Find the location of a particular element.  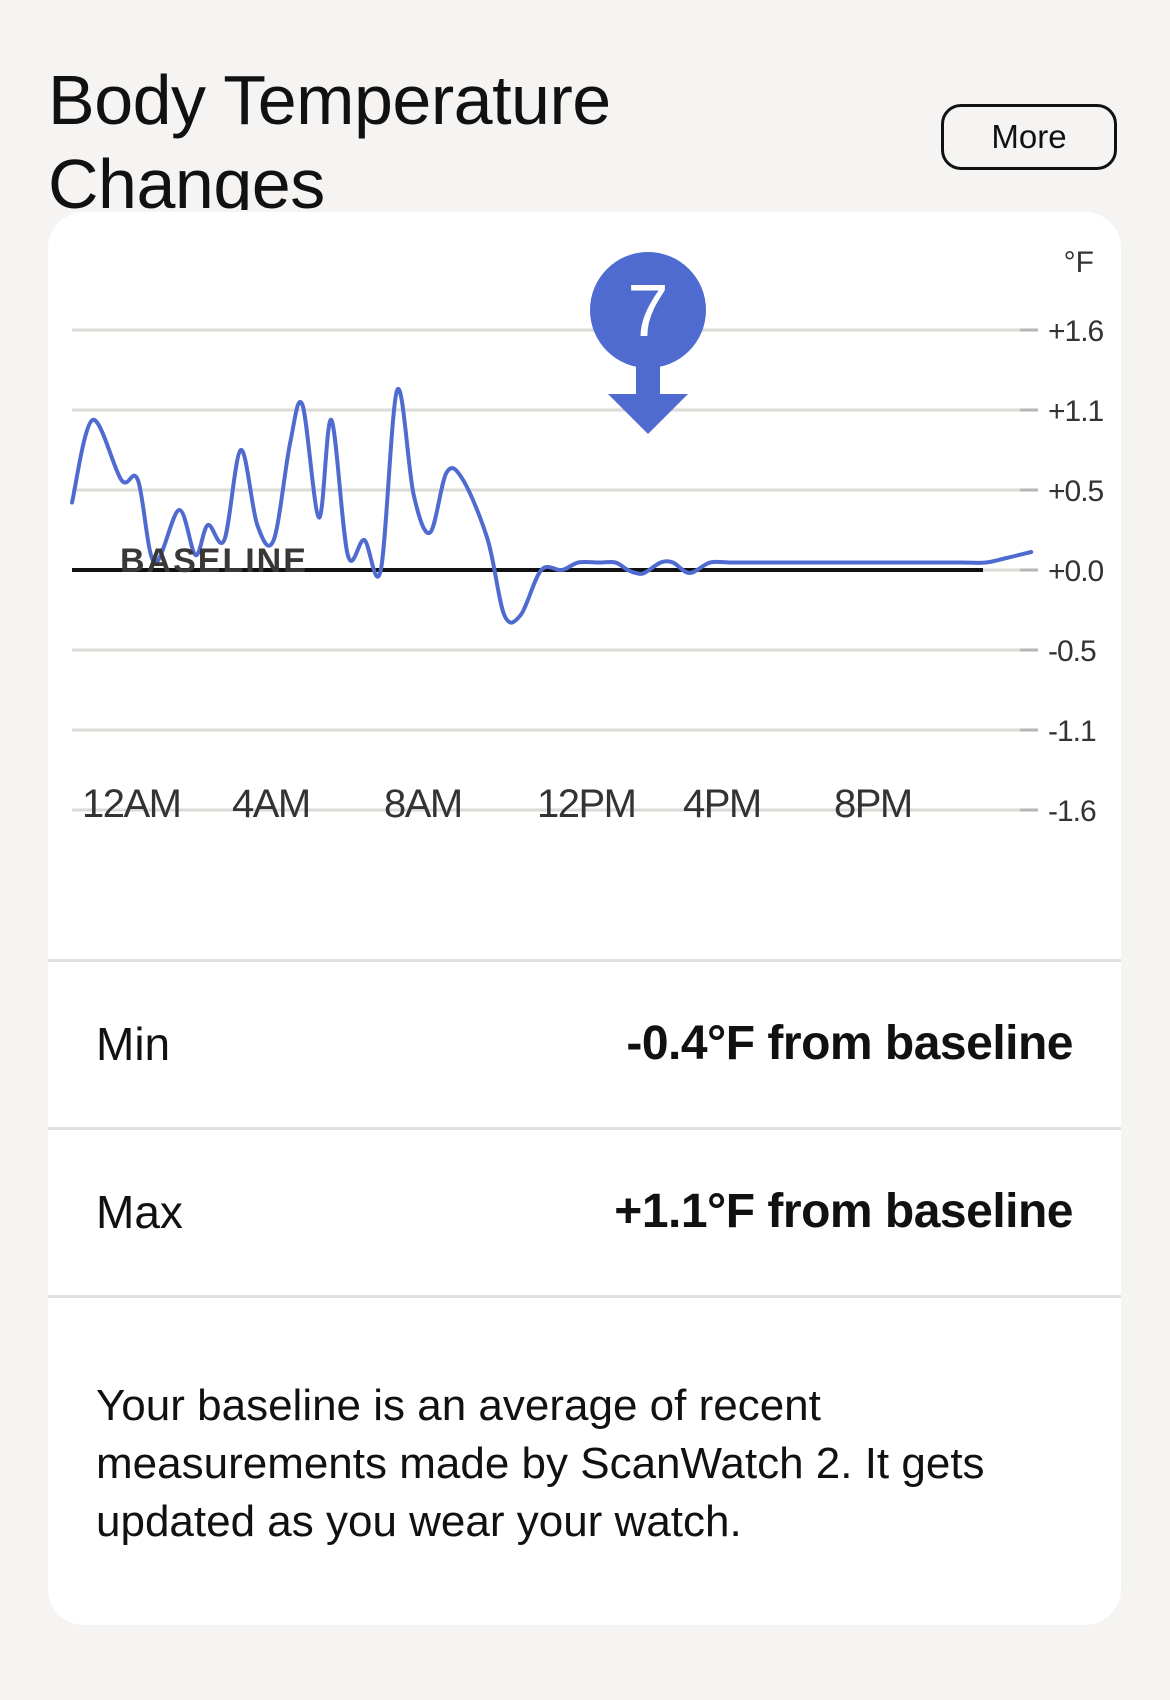

temperature-series-line is located at coordinates (552, 505).